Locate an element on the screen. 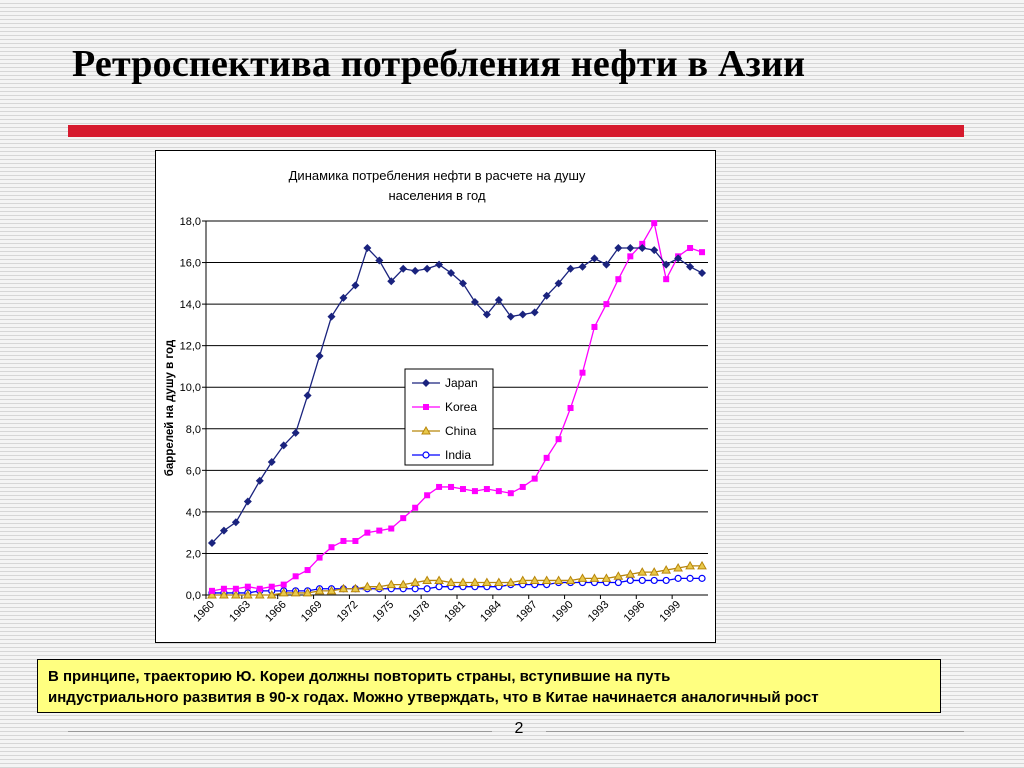 This screenshot has height=768, width=1024. x-tick-label: 1975 is located at coordinates (384, 612).